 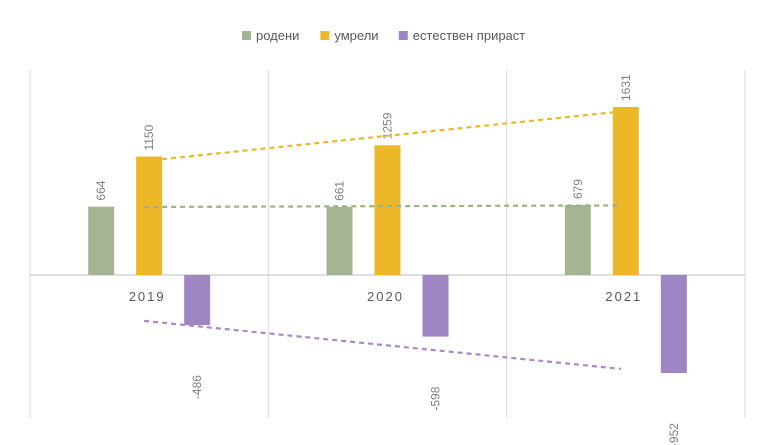 What do you see at coordinates (469, 35) in the screenshot?
I see `legend-label-2: естествен прираст` at bounding box center [469, 35].